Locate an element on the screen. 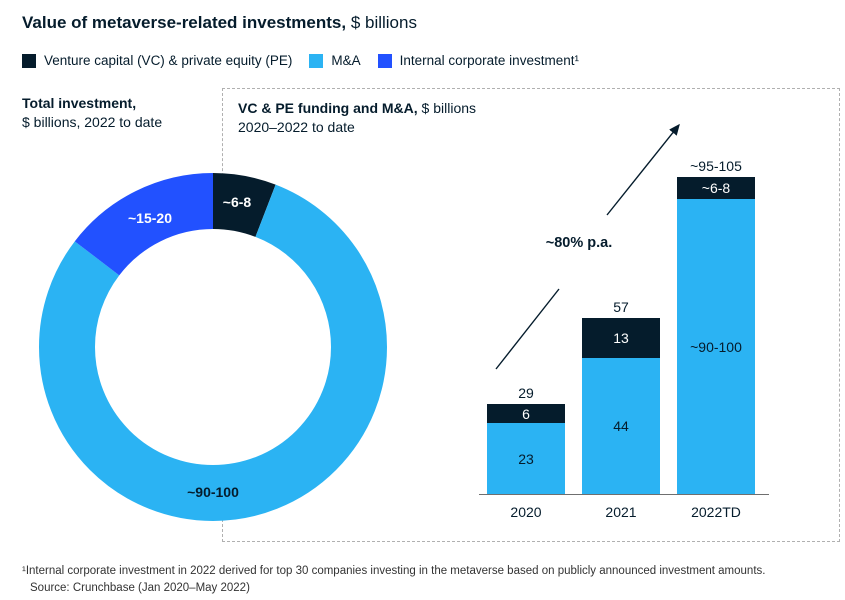 This screenshot has width=845, height=600. x-axis-label-2020: 2020 is located at coordinates (526, 512).